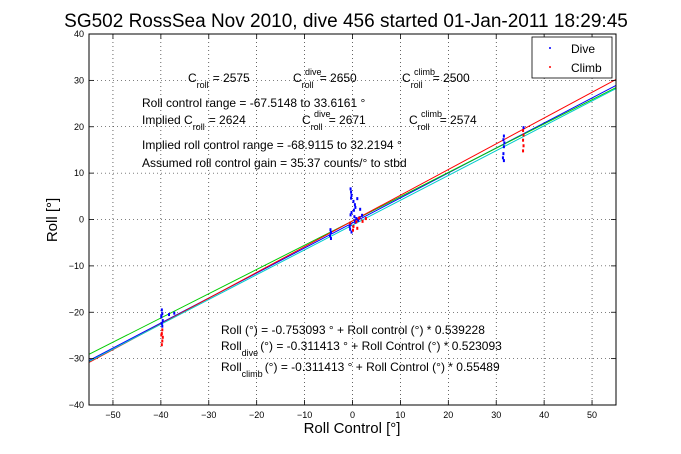 The height and width of the screenshot is (454, 681). I want to click on legend-label-climb: Climb, so click(586, 68).